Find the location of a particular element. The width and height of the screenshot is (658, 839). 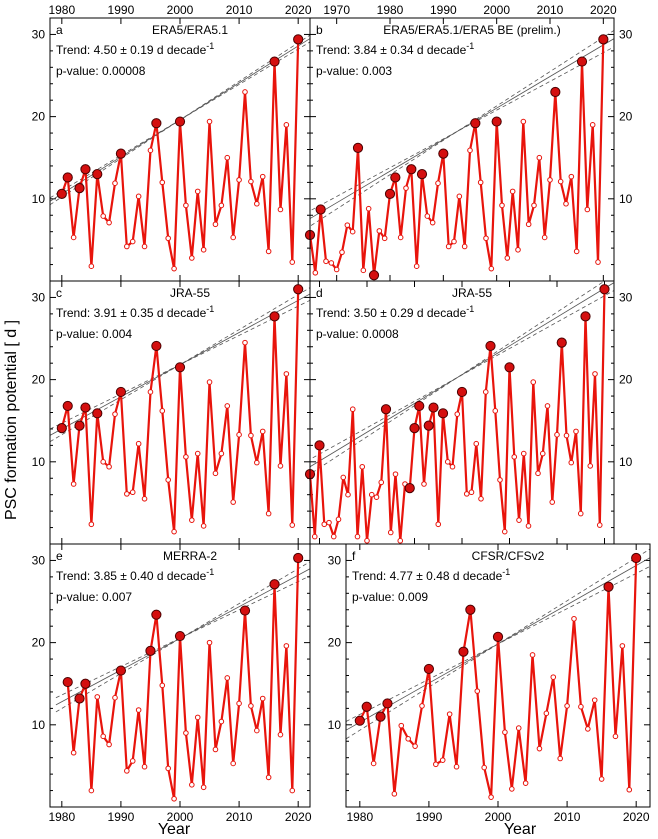

pvalue-annotation: p-value: 0.004 is located at coordinates (94, 334).